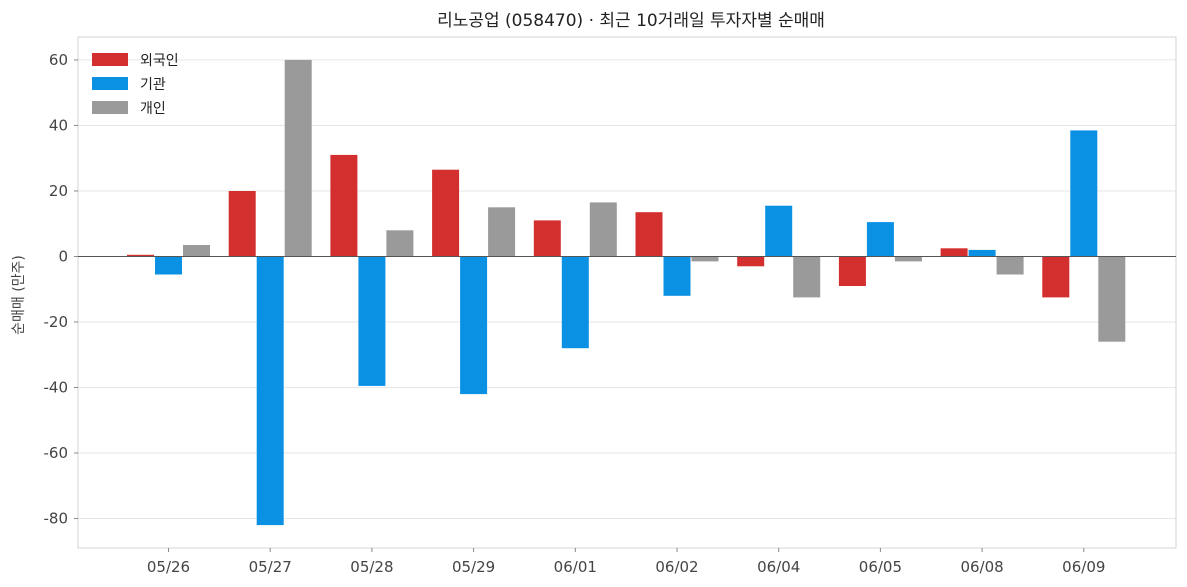  Describe the element at coordinates (371, 567) in the screenshot. I see `x-tick-label-2: 05/28` at that location.